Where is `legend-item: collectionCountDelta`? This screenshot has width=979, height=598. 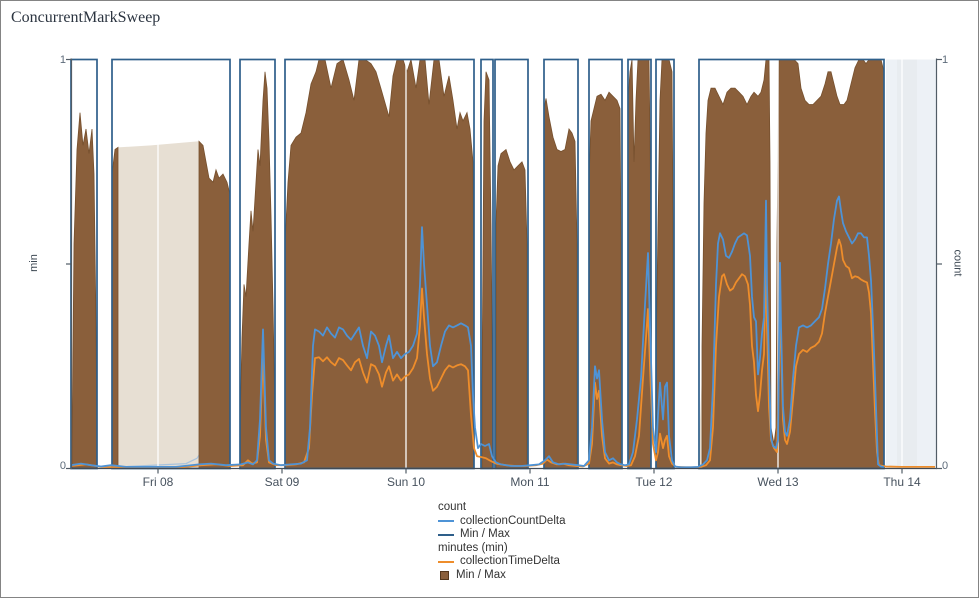
legend-item: collectionCountDelta is located at coordinates (501, 522).